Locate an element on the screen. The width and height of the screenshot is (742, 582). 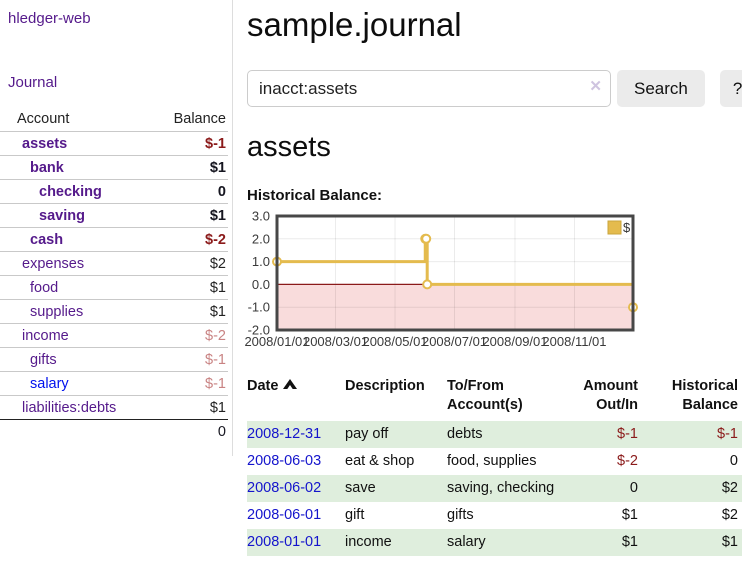
account-row: food $1 is located at coordinates (114, 287).